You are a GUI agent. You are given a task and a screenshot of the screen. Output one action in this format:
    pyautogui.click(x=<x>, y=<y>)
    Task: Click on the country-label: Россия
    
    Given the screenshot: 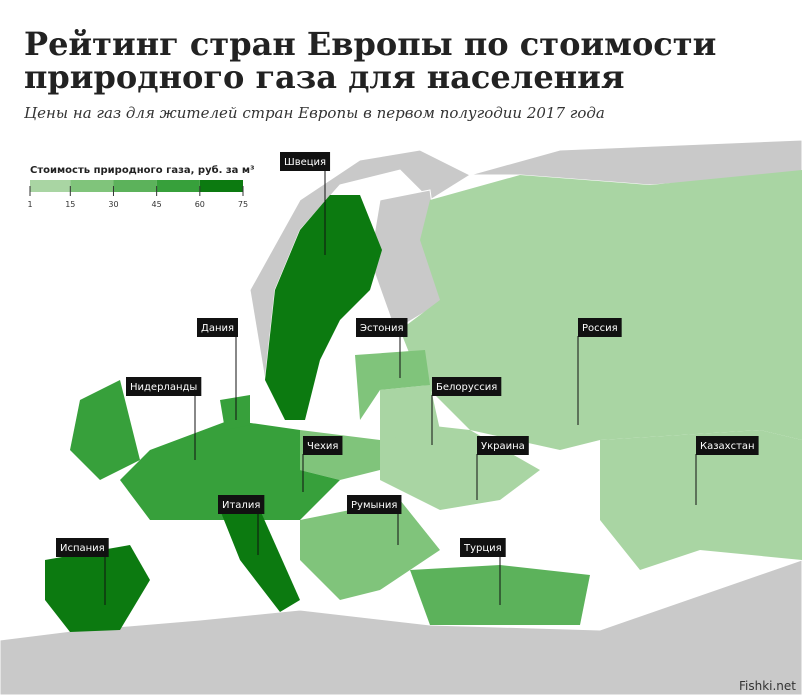 What is the action you would take?
    pyautogui.click(x=600, y=328)
    